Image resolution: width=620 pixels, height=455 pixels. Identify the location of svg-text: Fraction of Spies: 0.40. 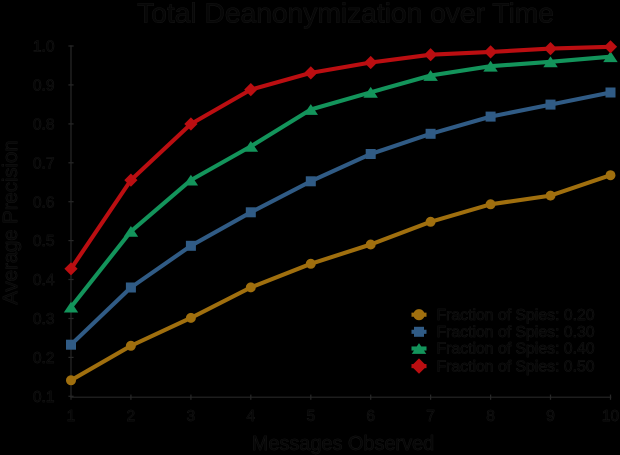
(516, 349).